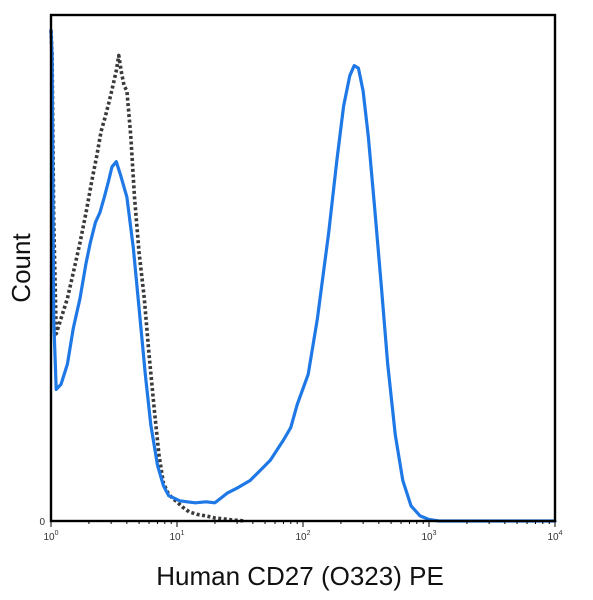 This screenshot has width=593, height=600. I want to click on tick-layer: 10⁰ 10¹ 10² 10³ 10⁴ 0, so click(300, 530).